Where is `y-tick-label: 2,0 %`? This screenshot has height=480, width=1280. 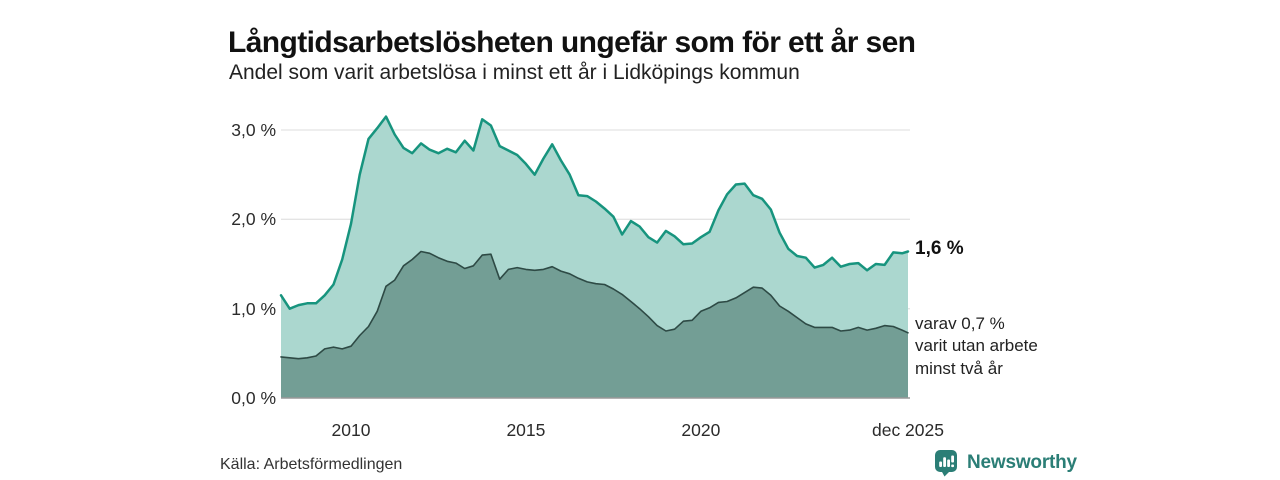
y-tick-label: 2,0 % is located at coordinates (253, 219).